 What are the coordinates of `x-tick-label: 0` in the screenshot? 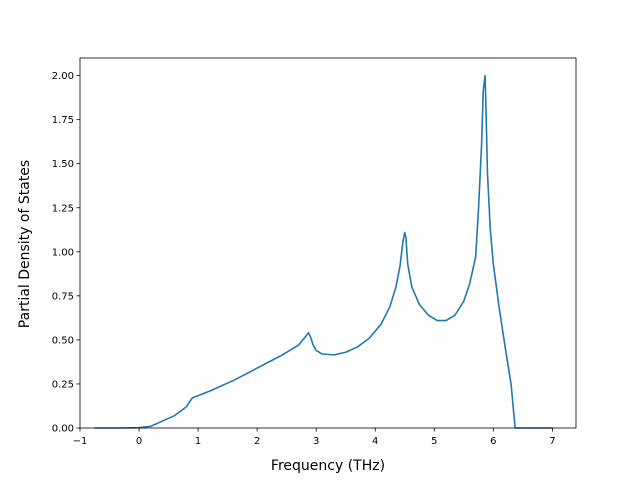 It's located at (139, 441).